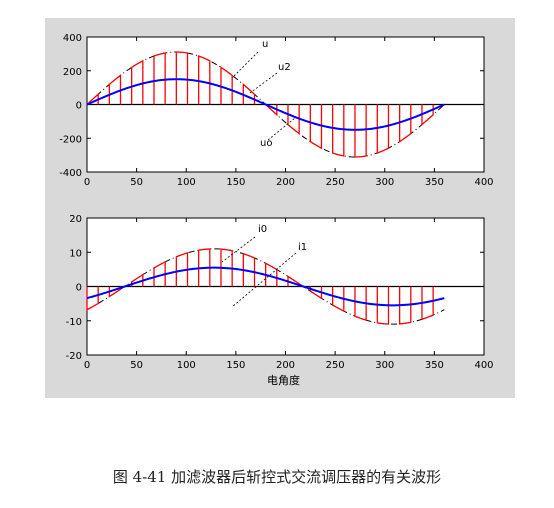 The height and width of the screenshot is (508, 554). I want to click on y-tick-label: -200, so click(70, 139).